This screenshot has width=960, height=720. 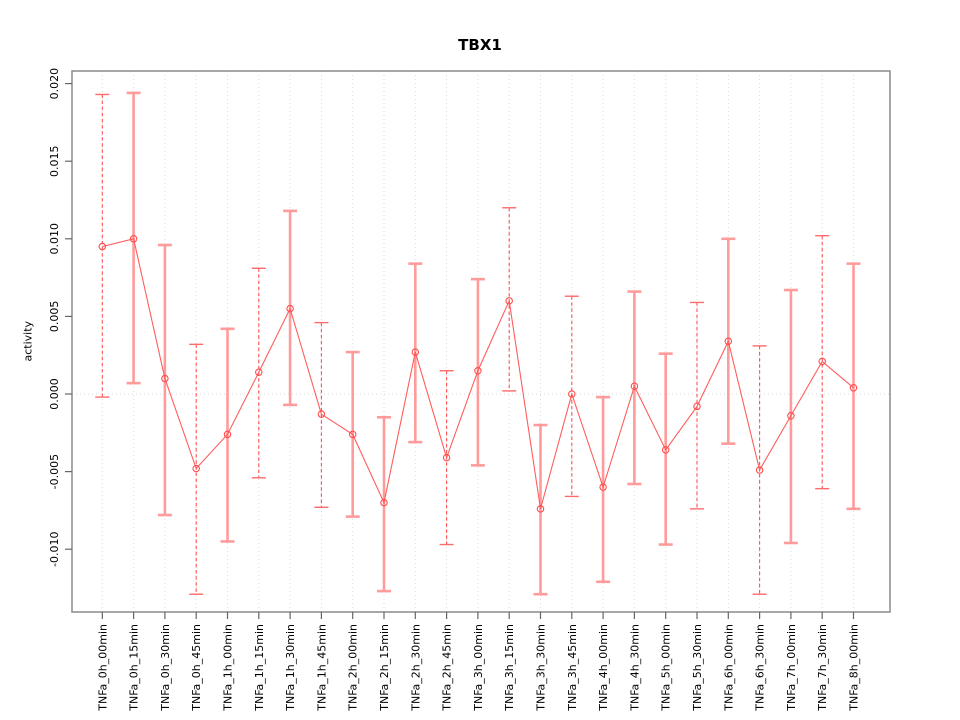 What do you see at coordinates (196, 668) in the screenshot?
I see `x-tick-label: TNFa_0h_45min` at bounding box center [196, 668].